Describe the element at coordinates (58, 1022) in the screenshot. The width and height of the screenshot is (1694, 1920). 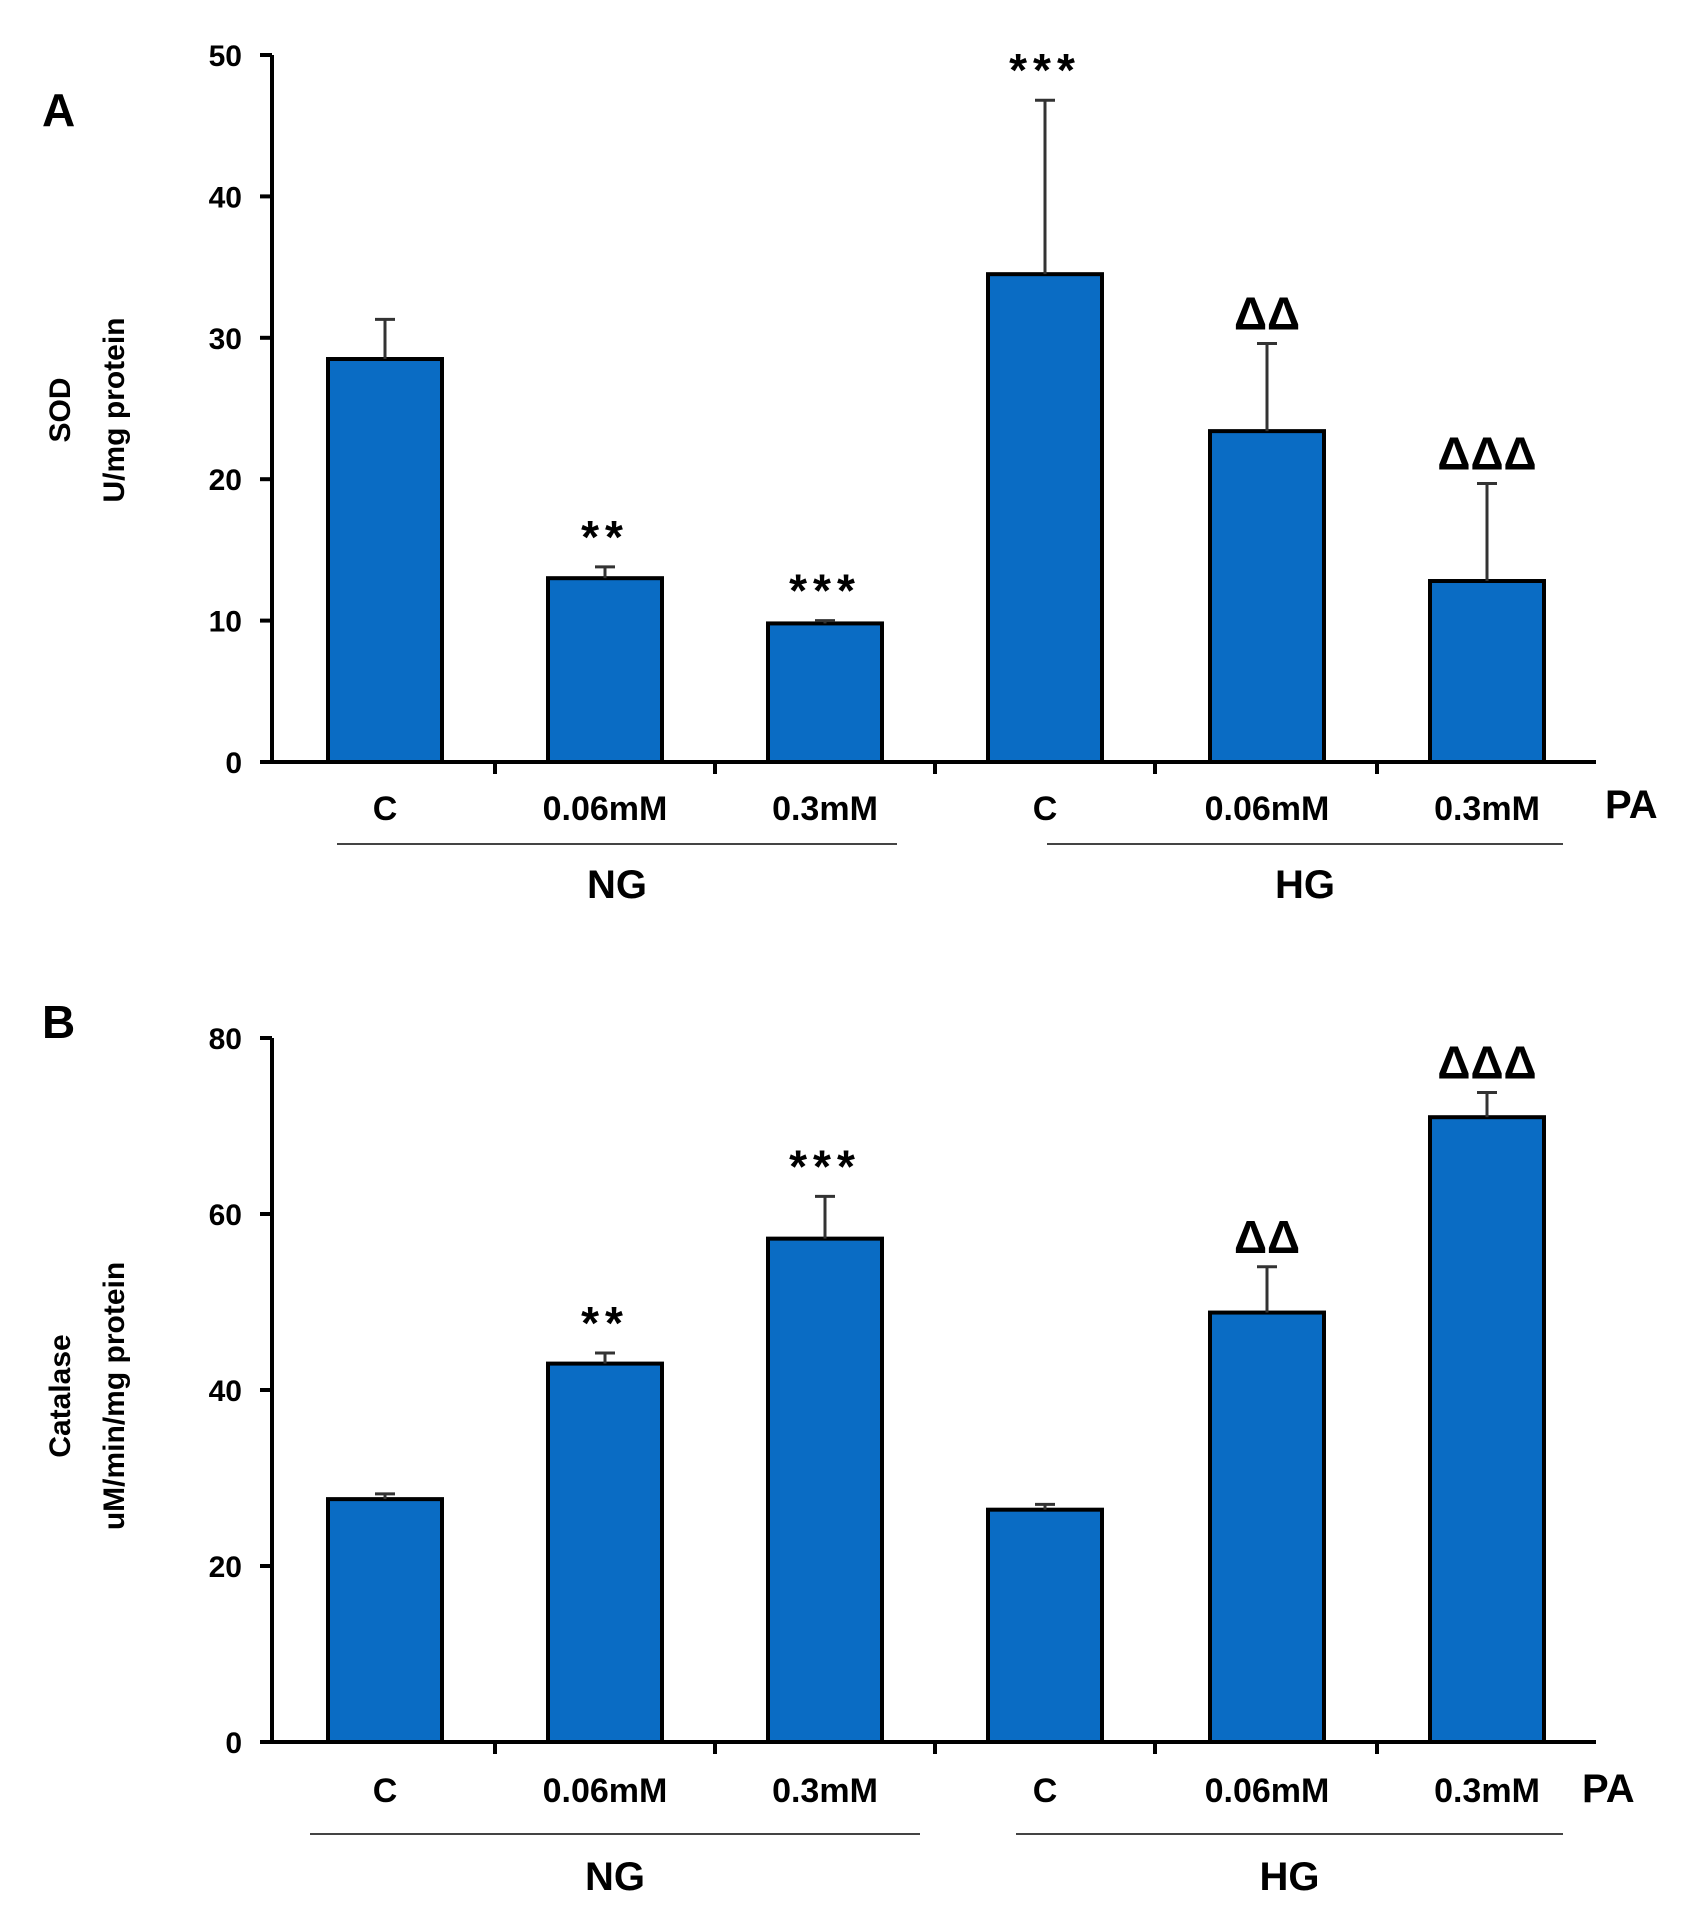
I see `panel-label: B` at that location.